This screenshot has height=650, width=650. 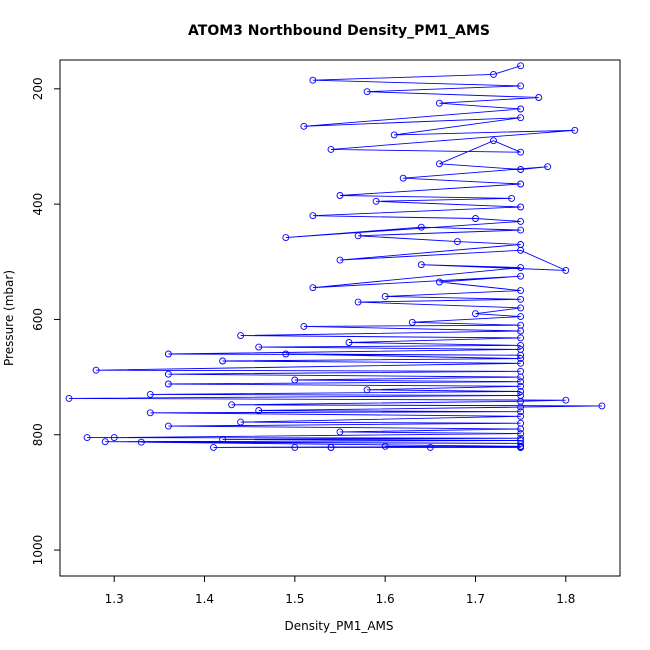 What do you see at coordinates (38, 319) in the screenshot?
I see `y-tick-label: 600` at bounding box center [38, 319].